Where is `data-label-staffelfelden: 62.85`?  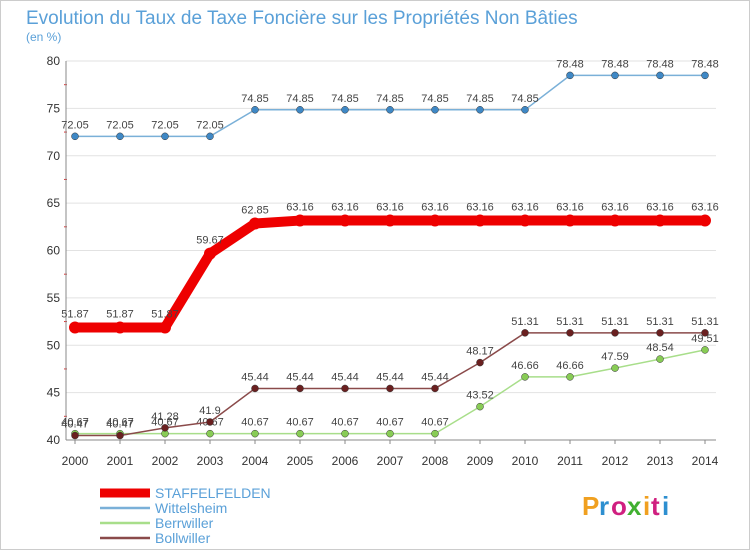
data-label-staffelfelden: 62.85 is located at coordinates (255, 210).